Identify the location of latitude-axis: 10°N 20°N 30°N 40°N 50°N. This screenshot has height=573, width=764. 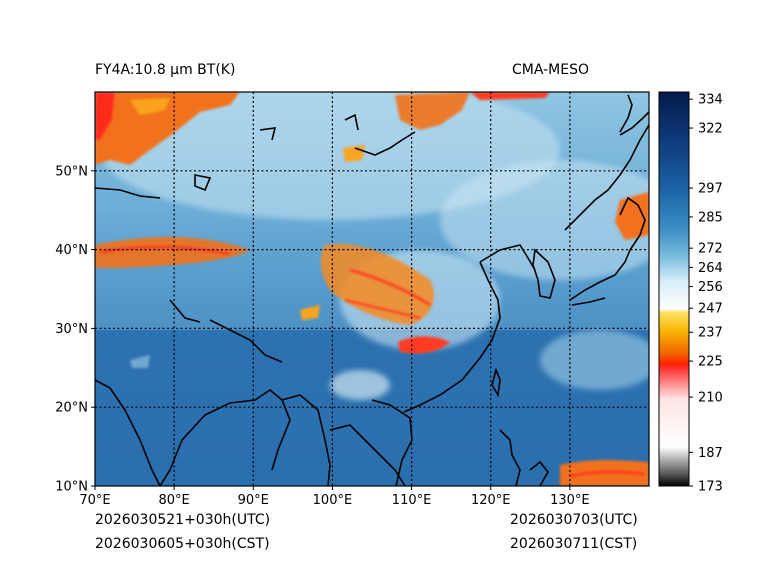
(75, 329).